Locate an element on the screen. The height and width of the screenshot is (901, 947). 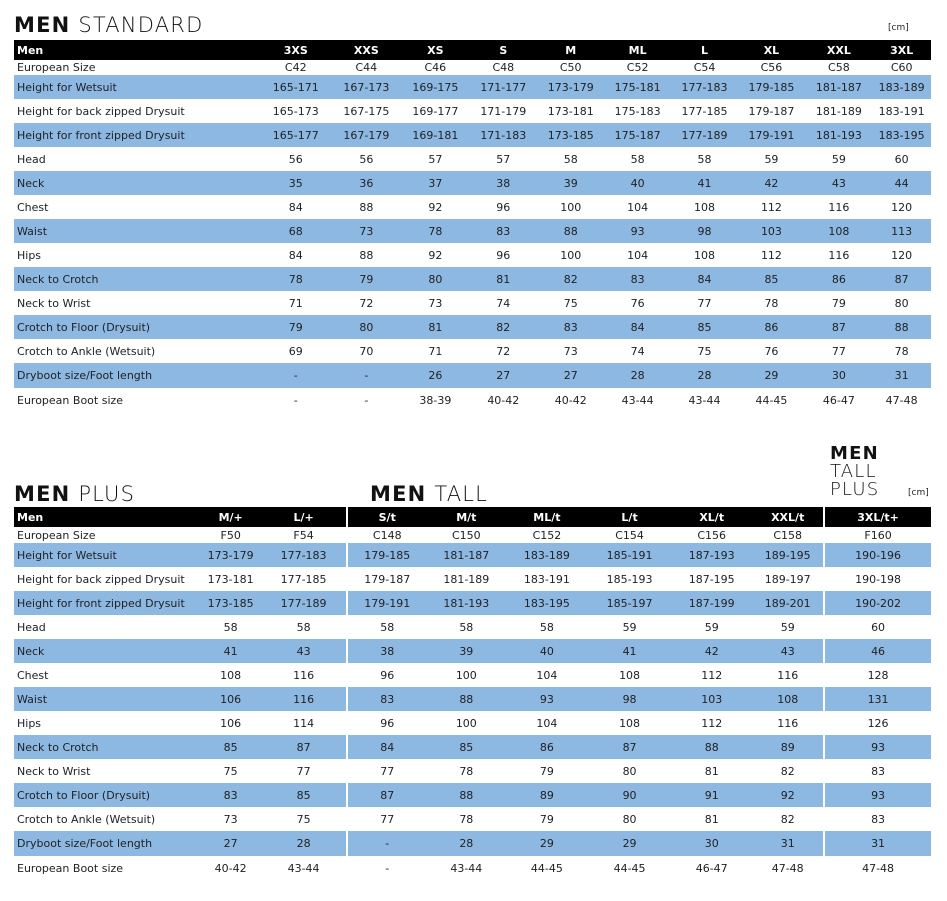
table-cell: 72 is located at coordinates (366, 303).